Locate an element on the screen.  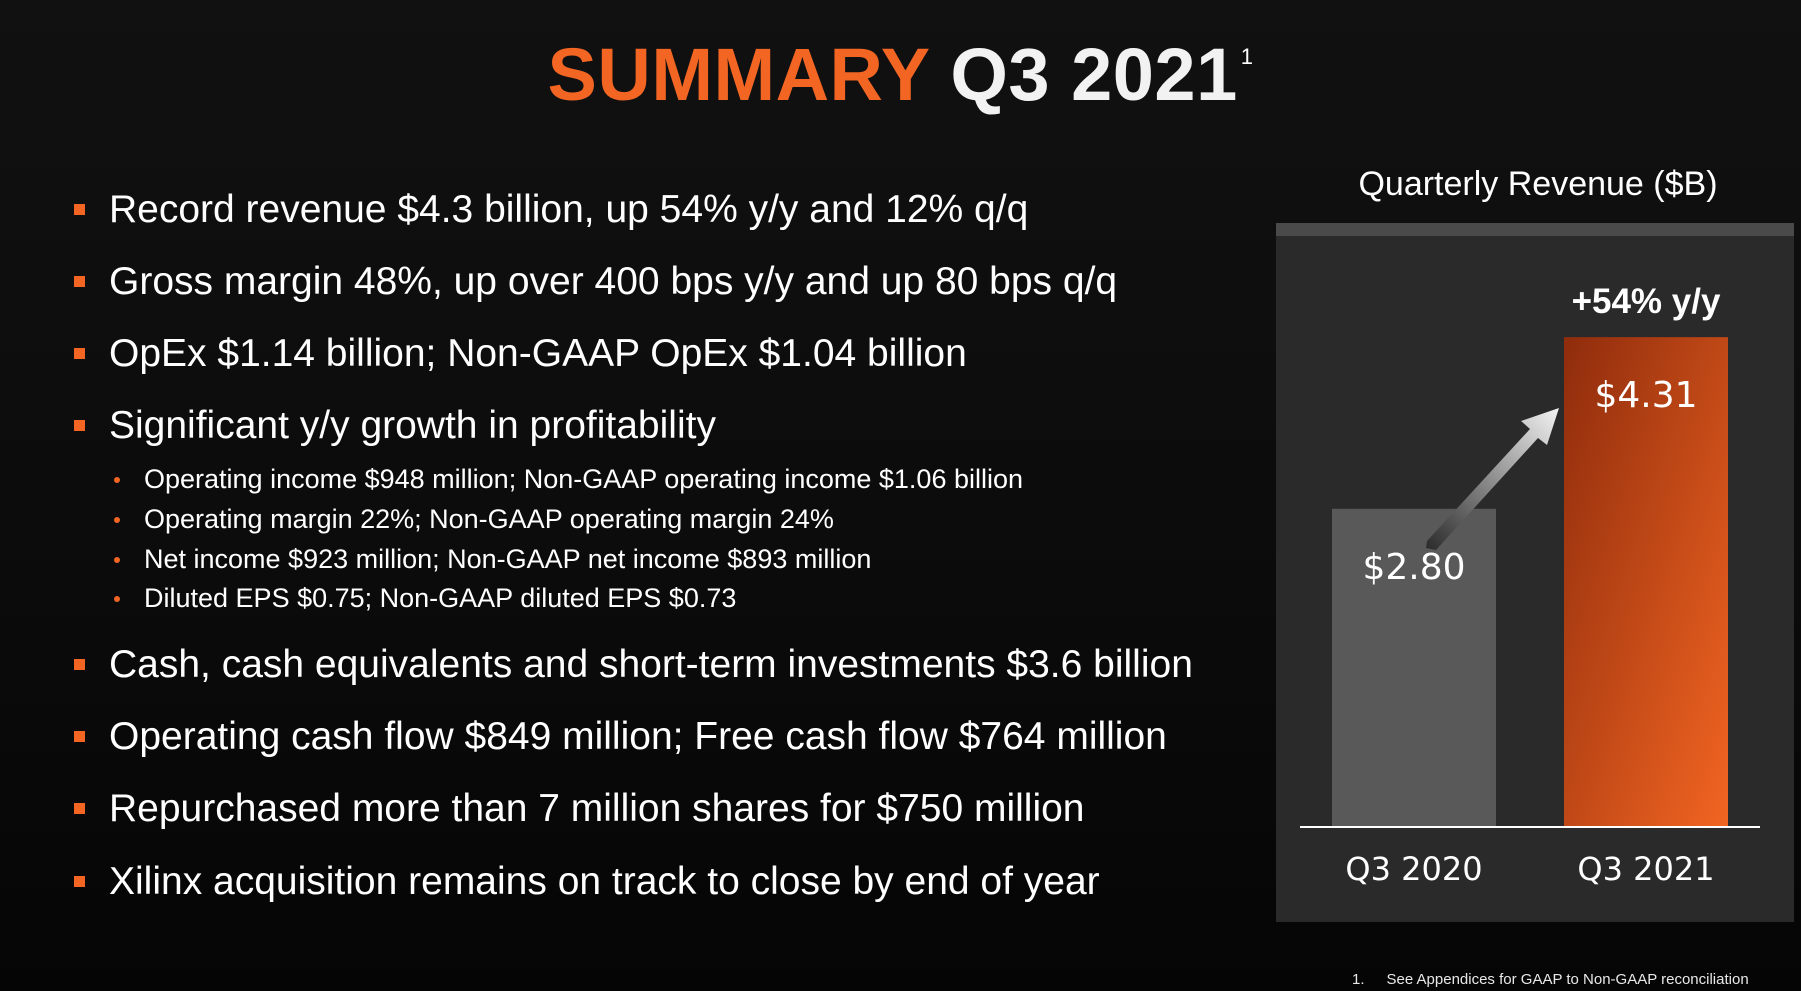
title-period: Q3 2021 is located at coordinates (1094, 74).